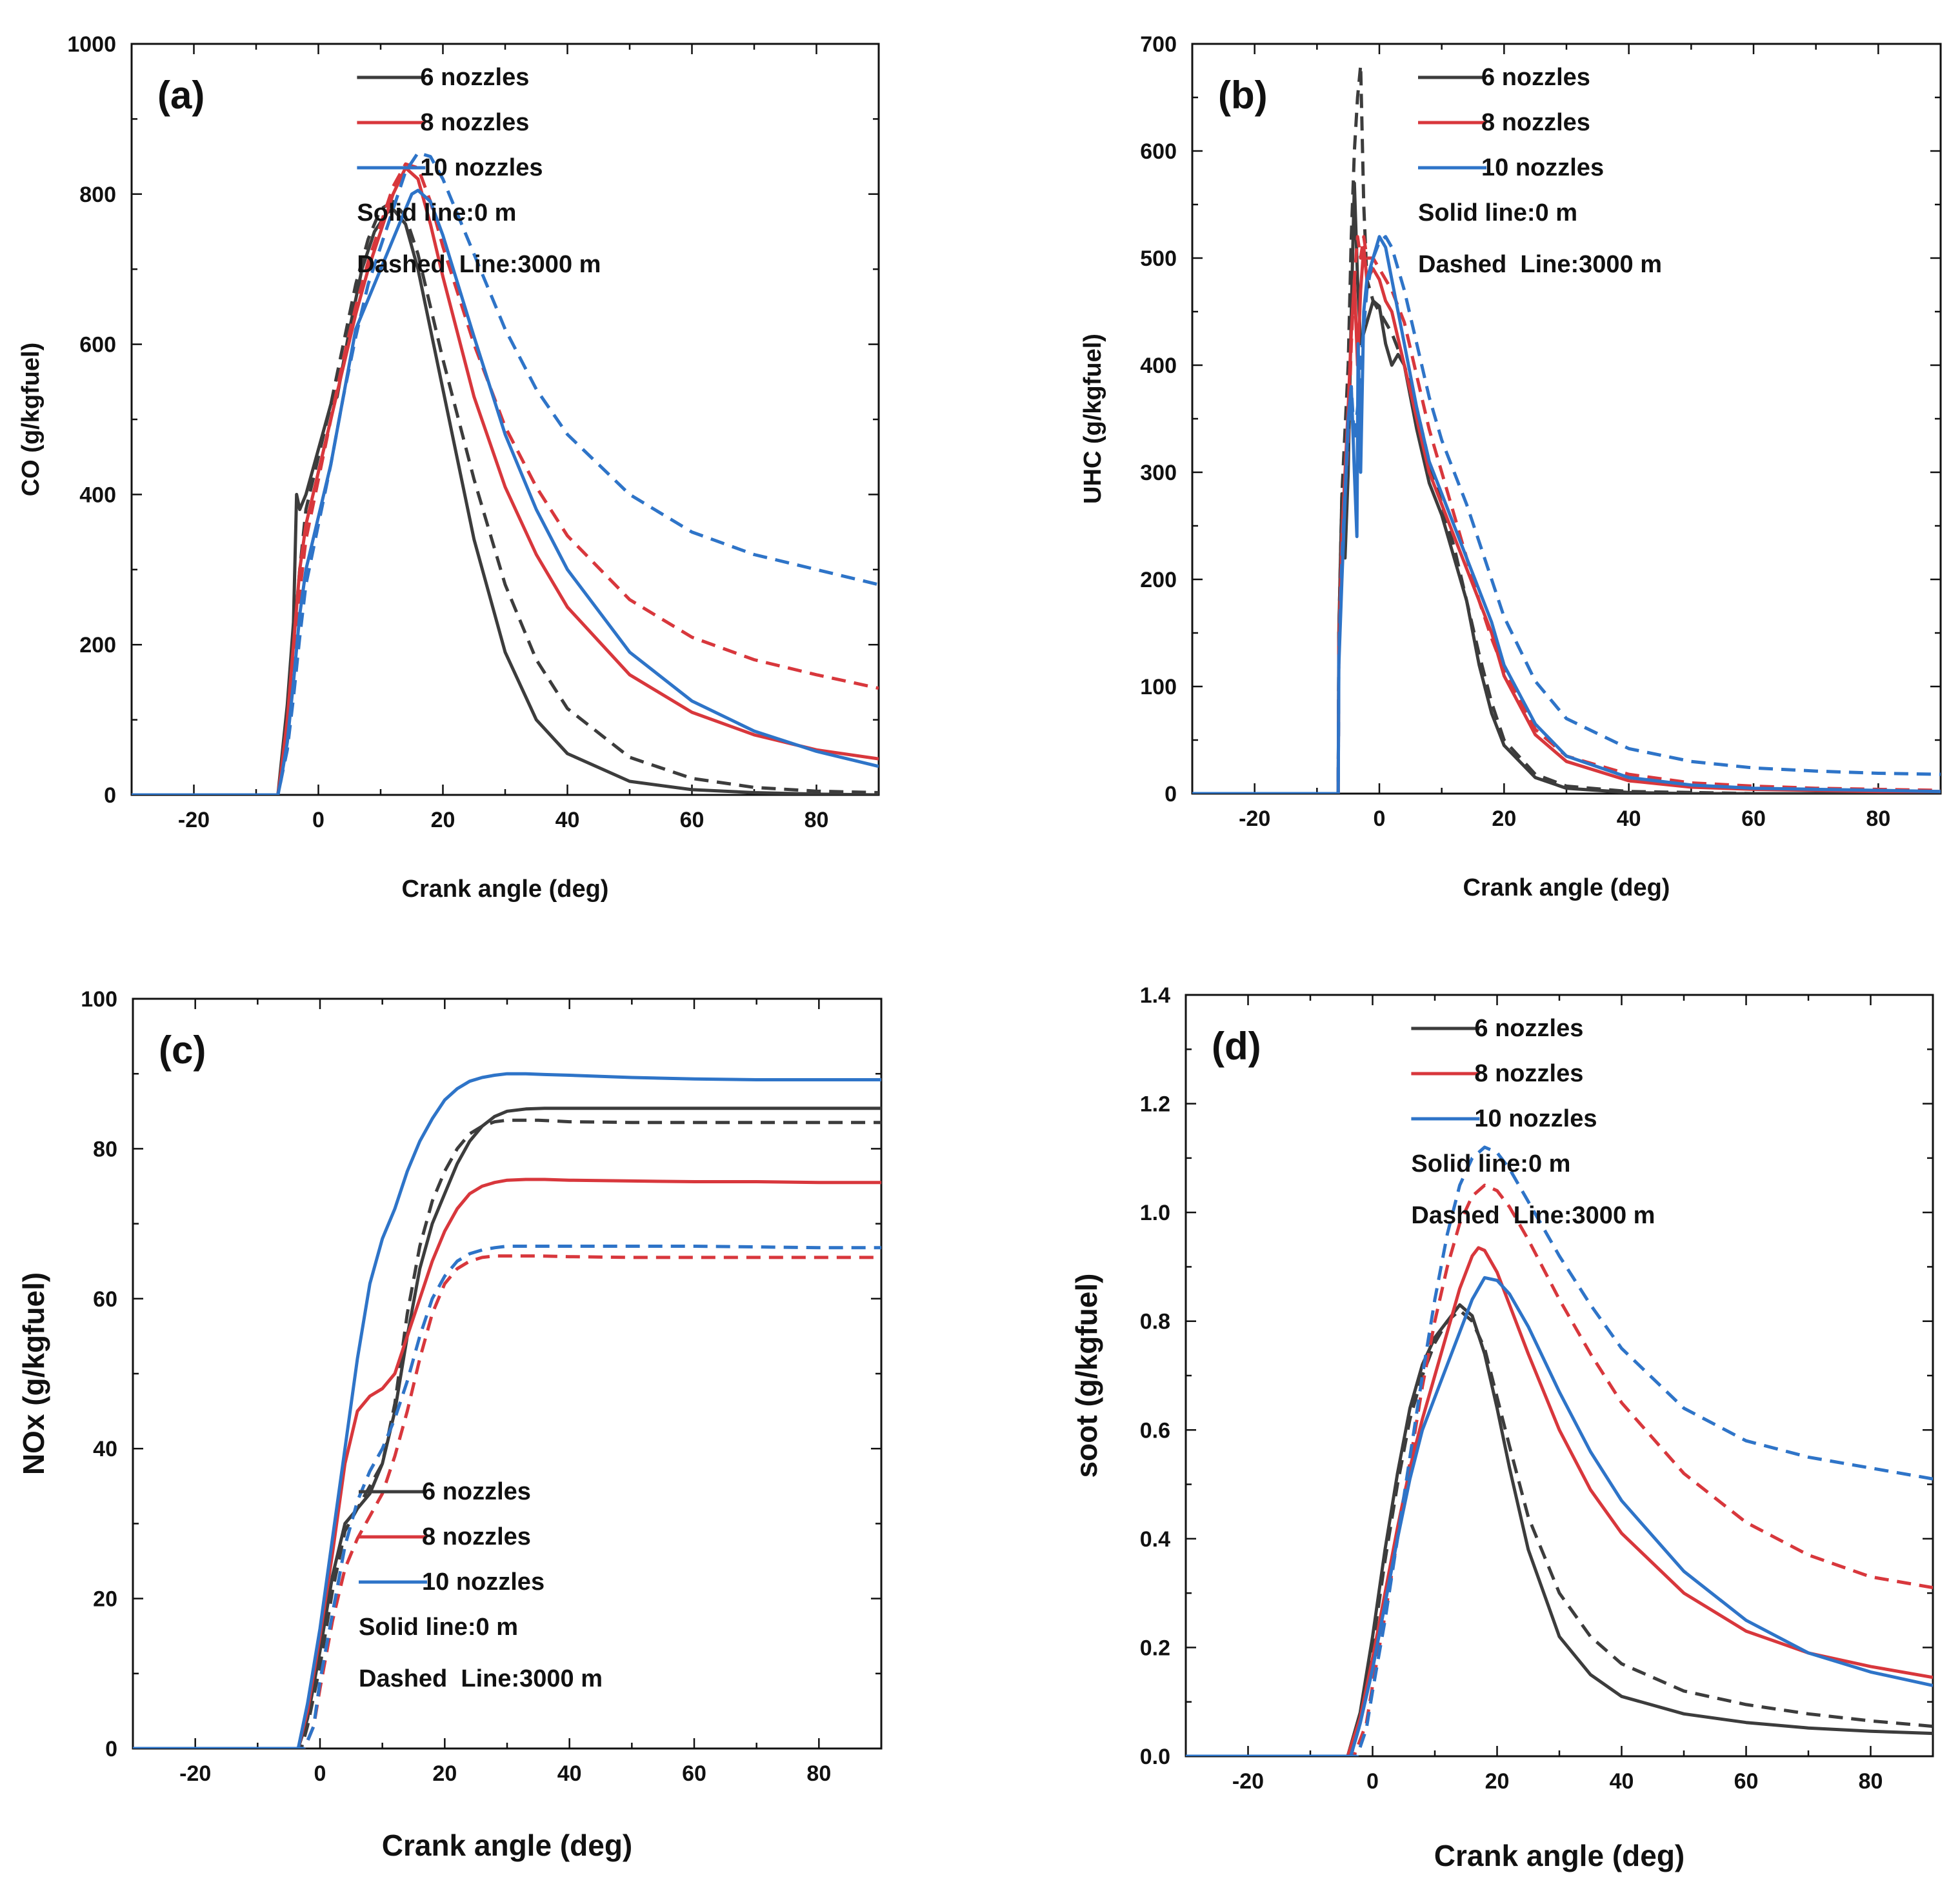 The height and width of the screenshot is (1884, 1960). Describe the element at coordinates (33, 1373) in the screenshot. I see `y-axis-label: NOx (g/kgfuel)` at that location.